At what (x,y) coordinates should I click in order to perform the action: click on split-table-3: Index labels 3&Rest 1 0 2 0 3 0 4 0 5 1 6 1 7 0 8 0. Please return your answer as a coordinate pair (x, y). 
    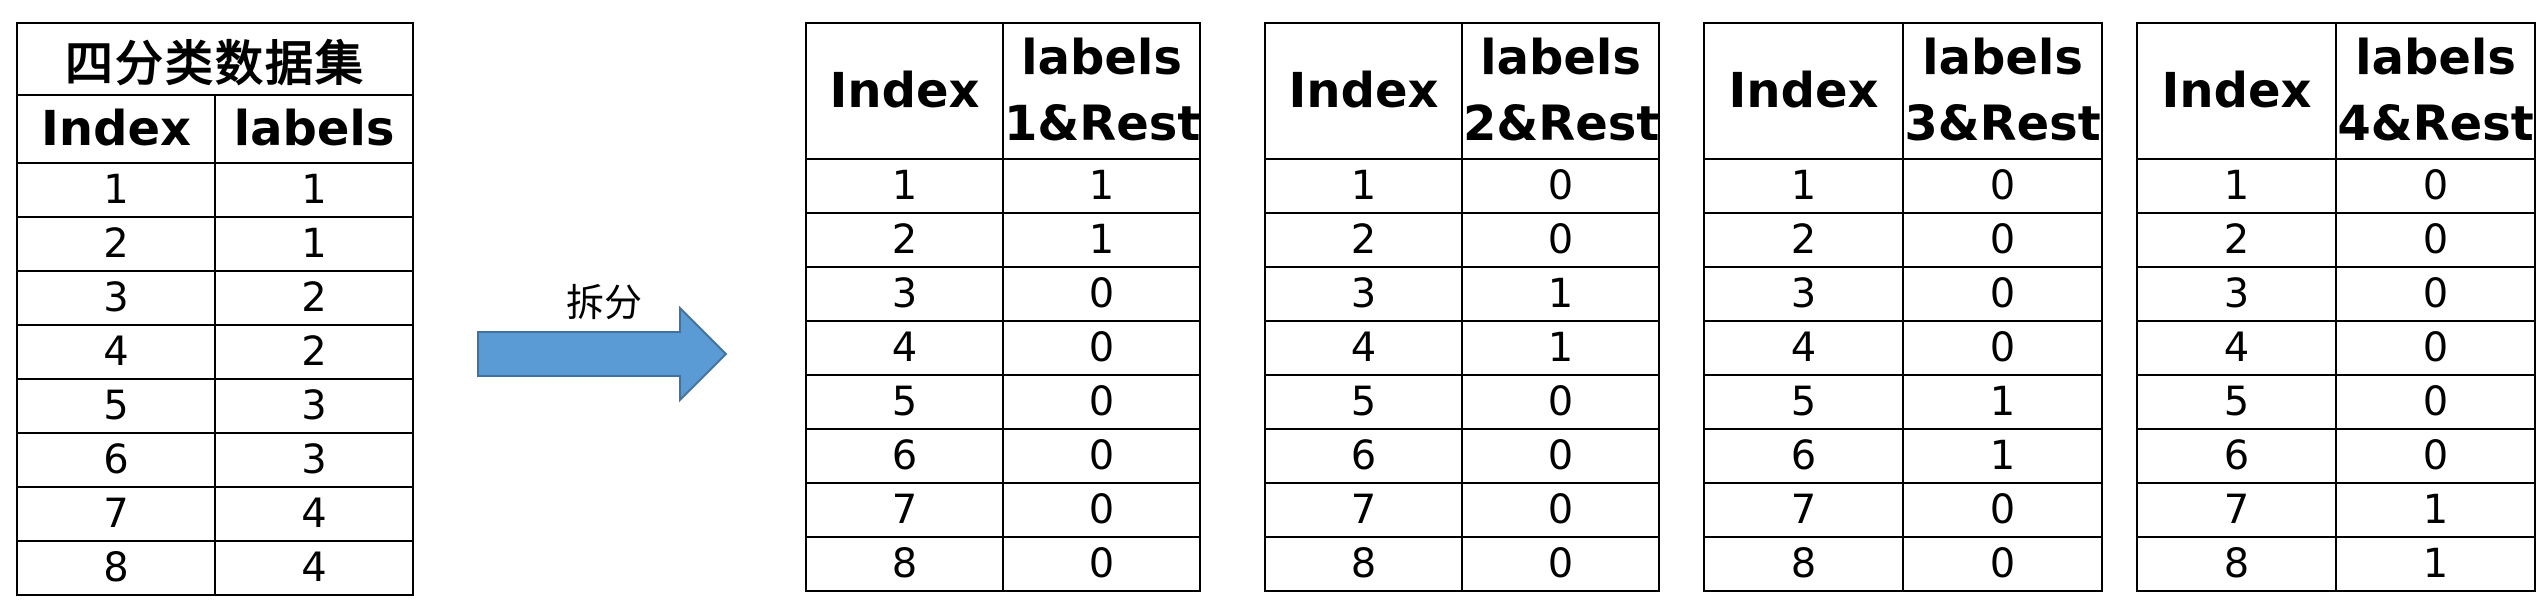
    Looking at the image, I should click on (1903, 307).